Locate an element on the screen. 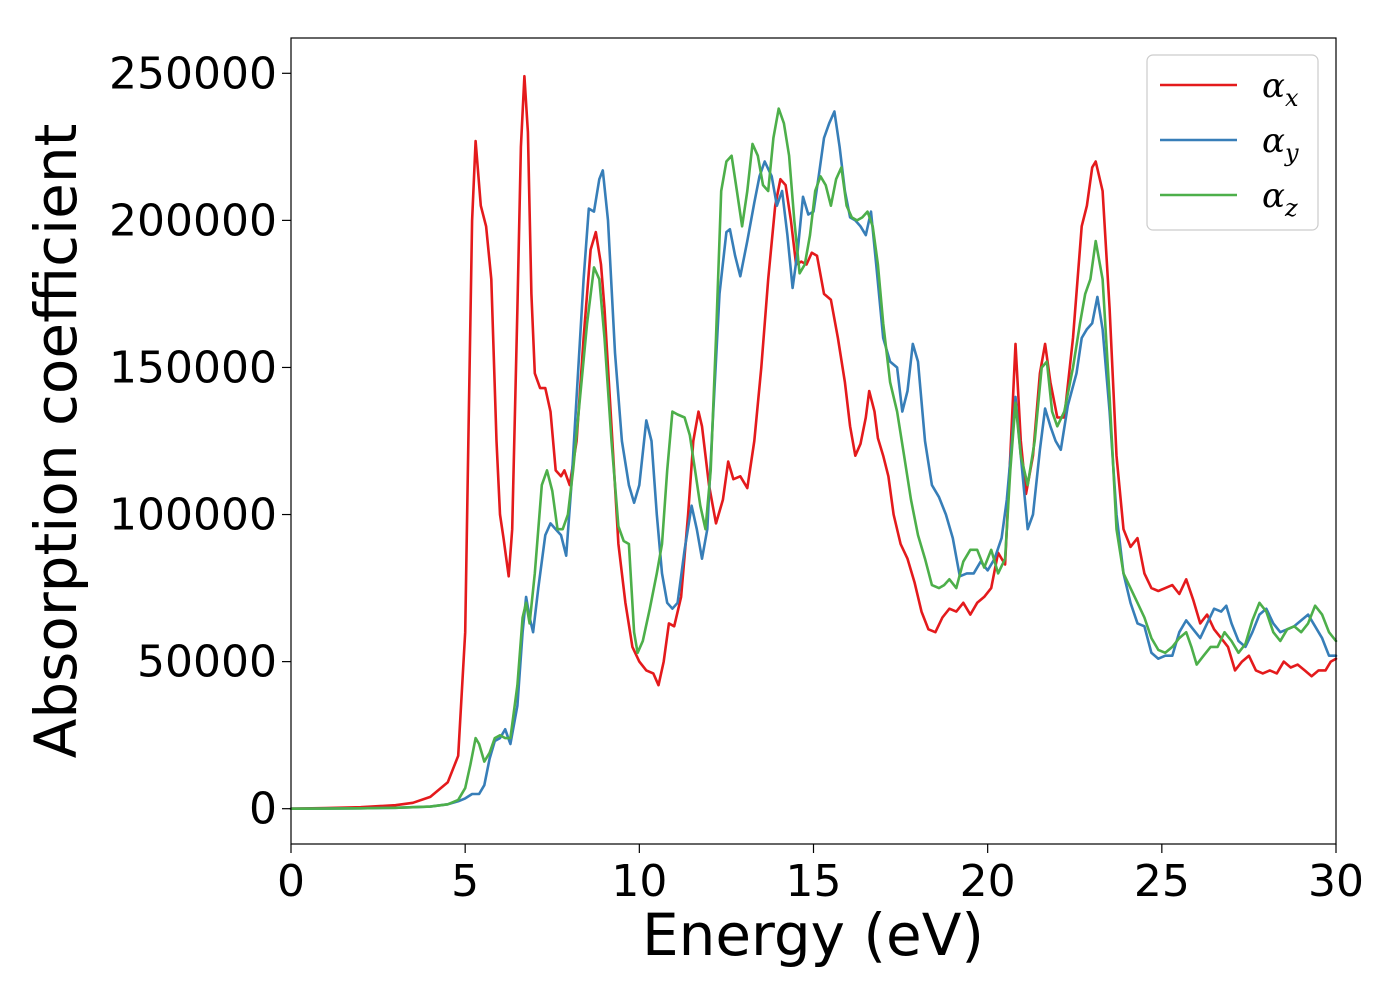 The height and width of the screenshot is (1000, 1400). x-axis-title: Energy (eV) is located at coordinates (813, 935).